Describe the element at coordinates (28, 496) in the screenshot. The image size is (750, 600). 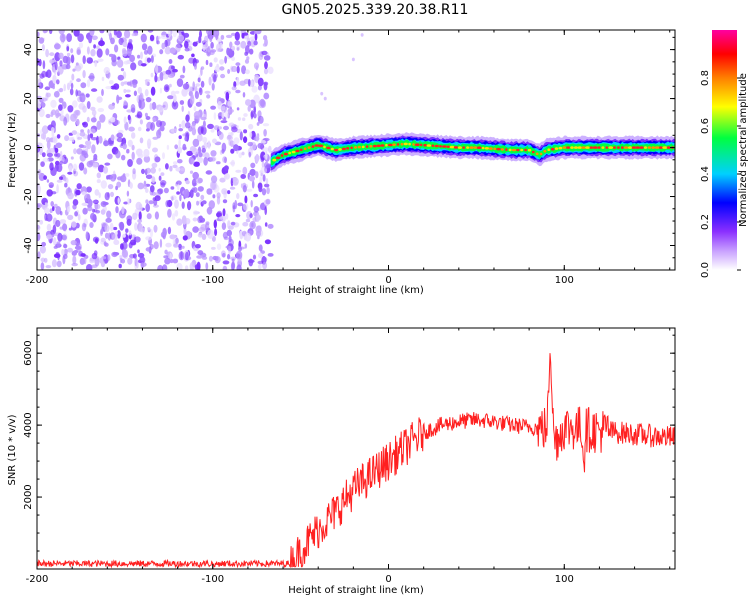
I see `y-tick-label: 2000` at that location.